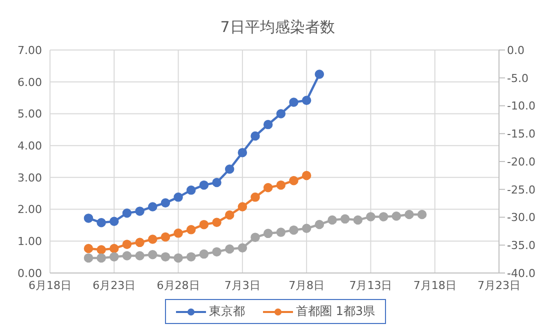 Image resolution: width=555 pixels, height=336 pixels. Describe the element at coordinates (30, 241) in the screenshot. I see `y-tick-label: 1.00` at that location.